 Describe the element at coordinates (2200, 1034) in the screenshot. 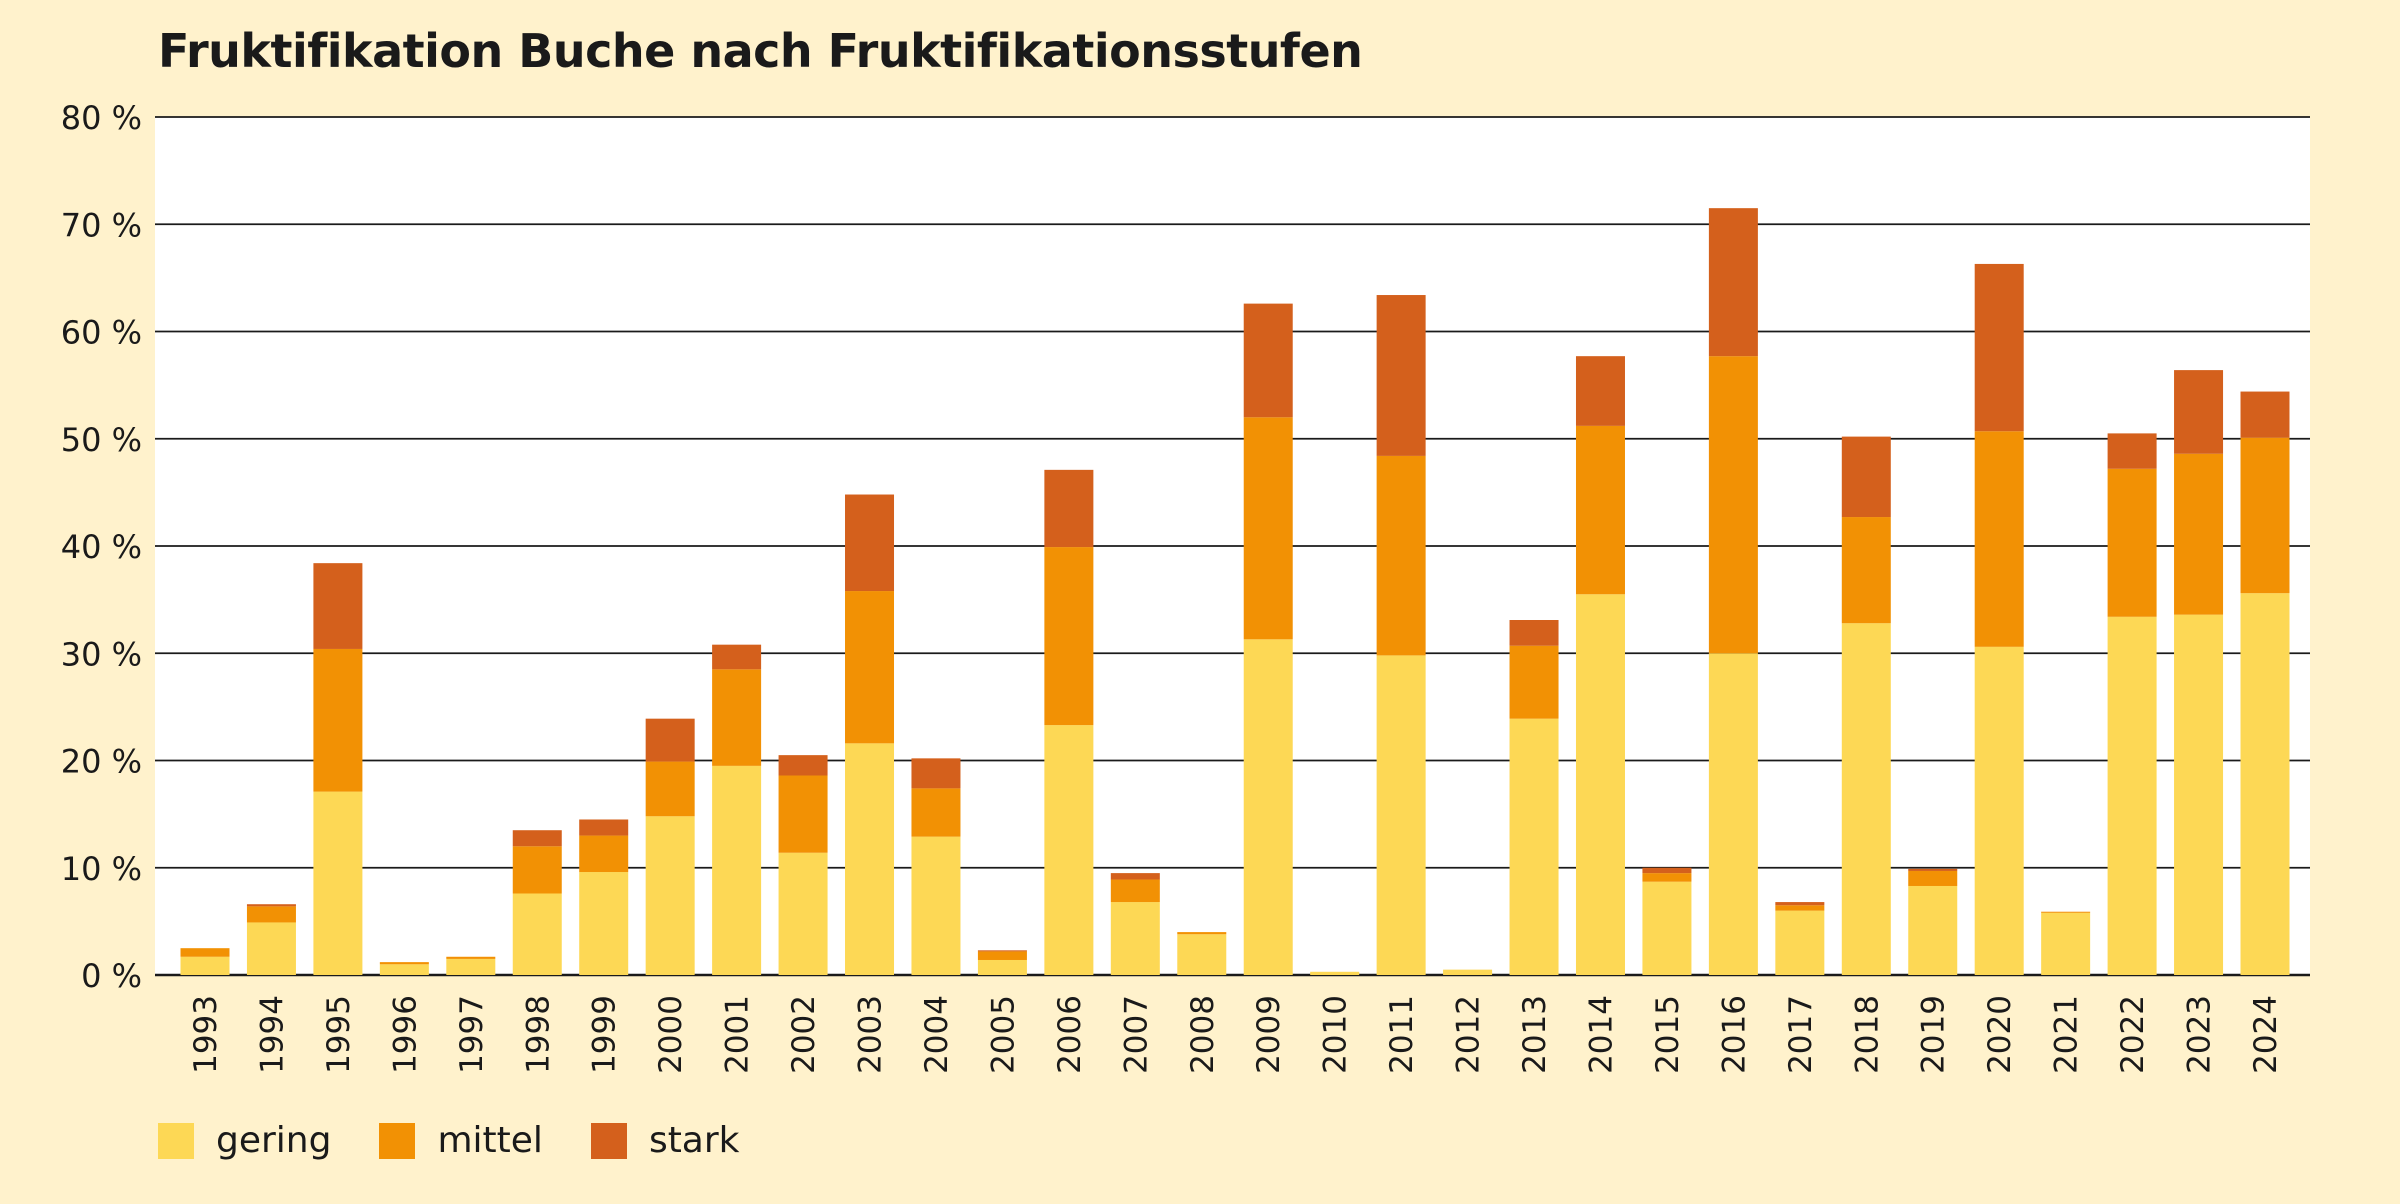

I see `x-tick-label: 2023` at that location.